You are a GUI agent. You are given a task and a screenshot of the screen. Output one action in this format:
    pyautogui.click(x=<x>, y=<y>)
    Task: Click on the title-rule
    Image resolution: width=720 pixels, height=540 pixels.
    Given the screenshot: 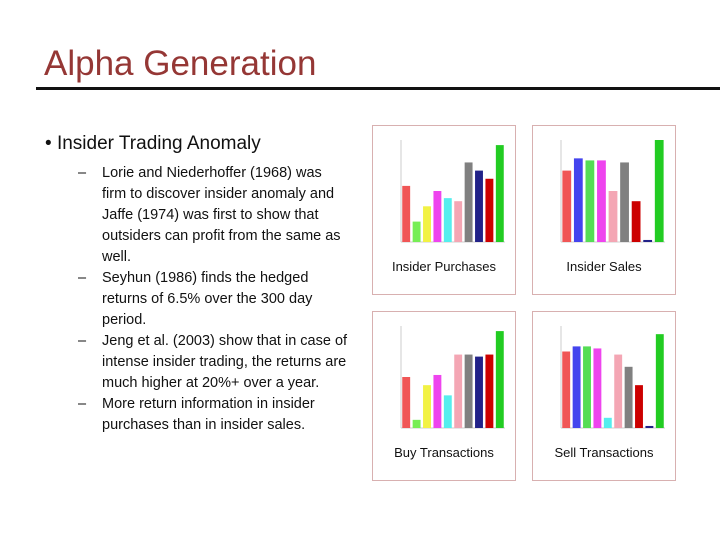 What is the action you would take?
    pyautogui.click(x=378, y=88)
    